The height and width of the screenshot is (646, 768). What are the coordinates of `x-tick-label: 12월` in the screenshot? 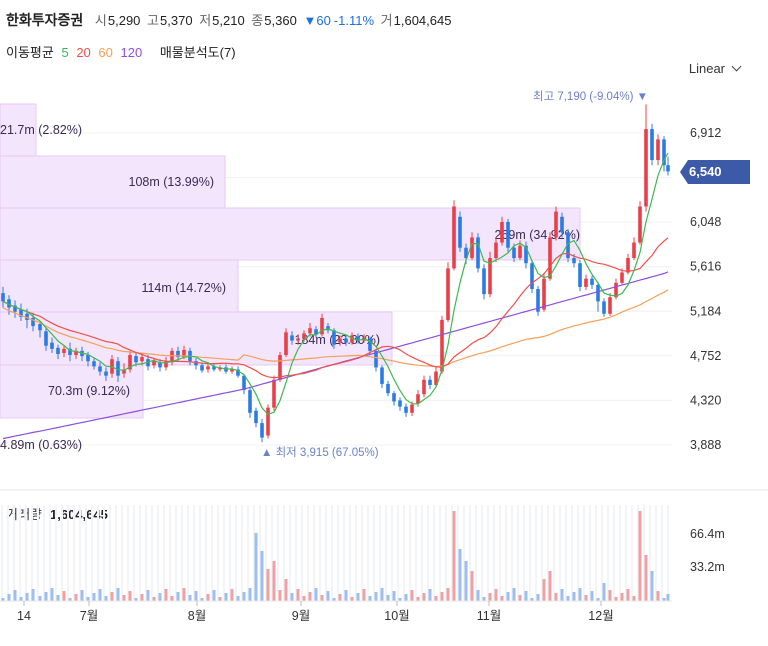 It's located at (600, 616).